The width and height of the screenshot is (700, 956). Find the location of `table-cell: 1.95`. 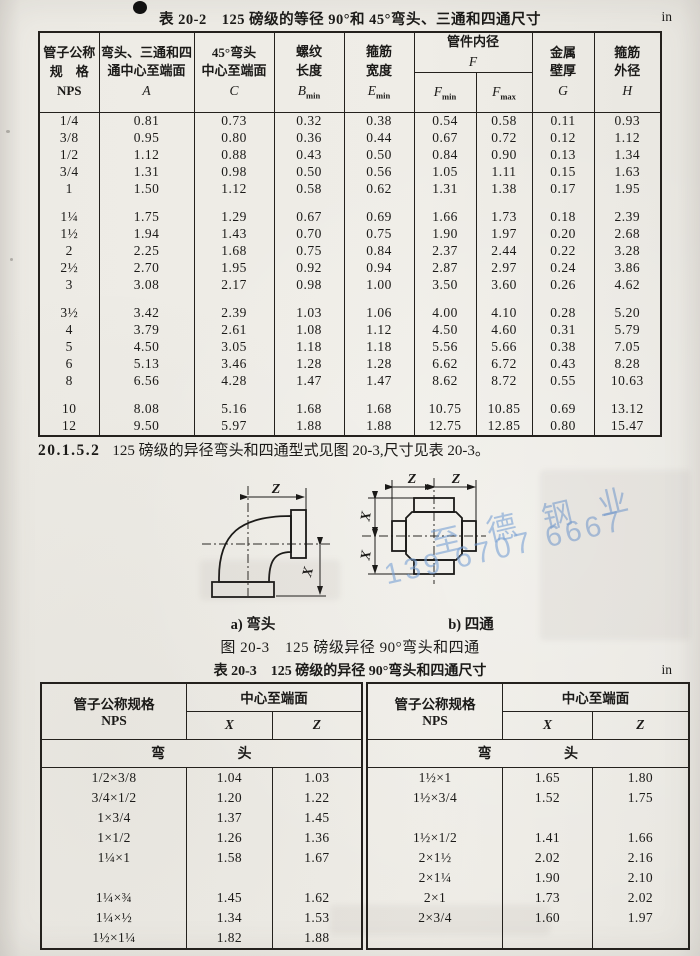

table-cell: 1.95 is located at coordinates (234, 268).